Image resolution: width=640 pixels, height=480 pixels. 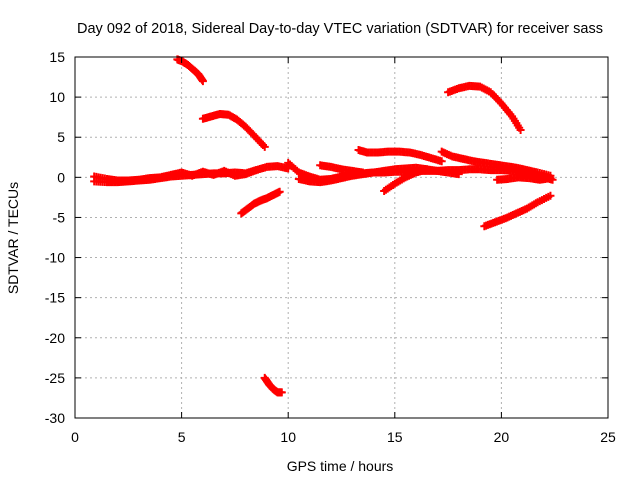 I want to click on series-rising-right, so click(x=517, y=211).